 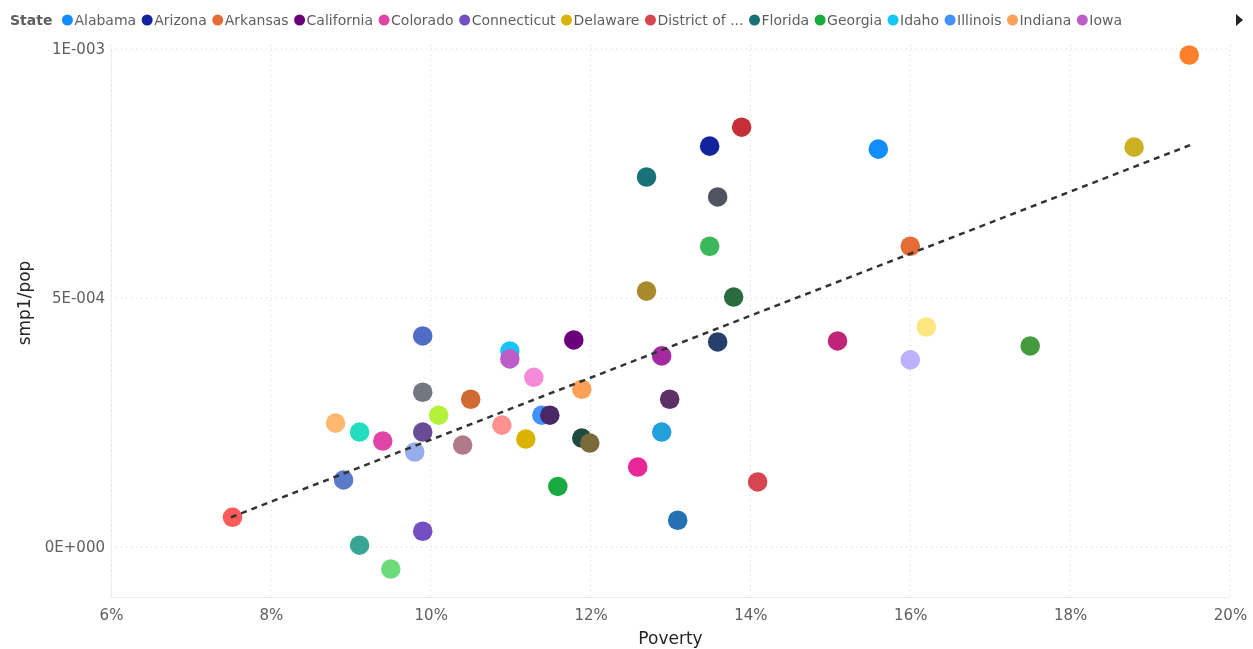 I want to click on x-tick-label: 20%, so click(x=1230, y=614).